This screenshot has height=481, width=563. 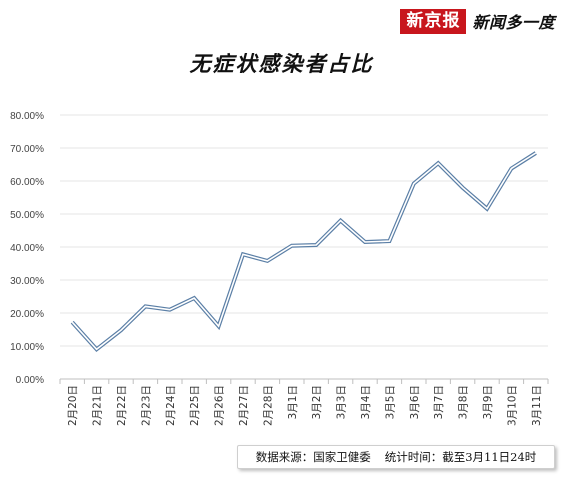 I want to click on x-tick-label: 2月23日, so click(x=146, y=405).